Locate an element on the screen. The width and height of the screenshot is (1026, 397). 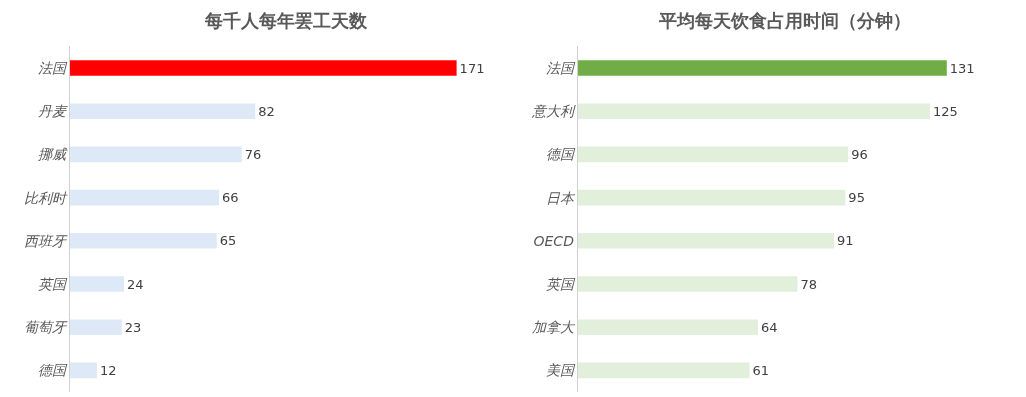
data-label: 125 is located at coordinates (945, 111).